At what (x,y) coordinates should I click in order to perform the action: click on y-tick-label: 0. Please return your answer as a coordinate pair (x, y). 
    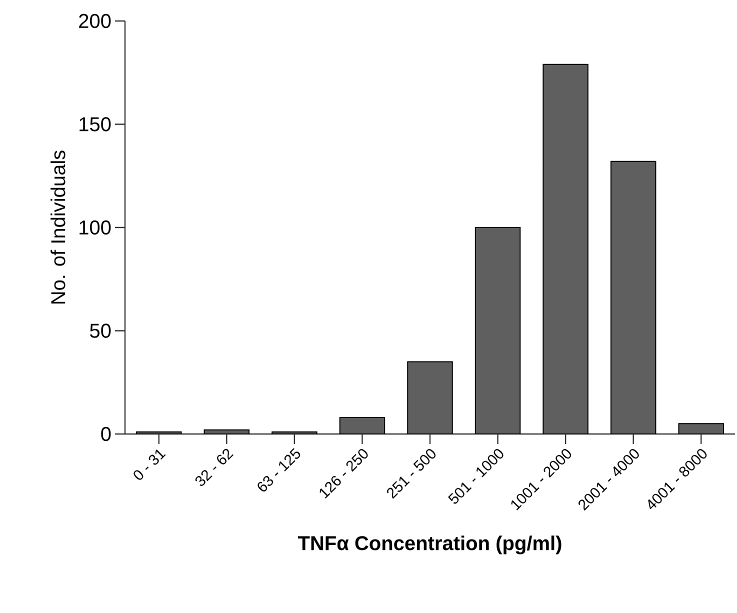
    Looking at the image, I should click on (106, 434).